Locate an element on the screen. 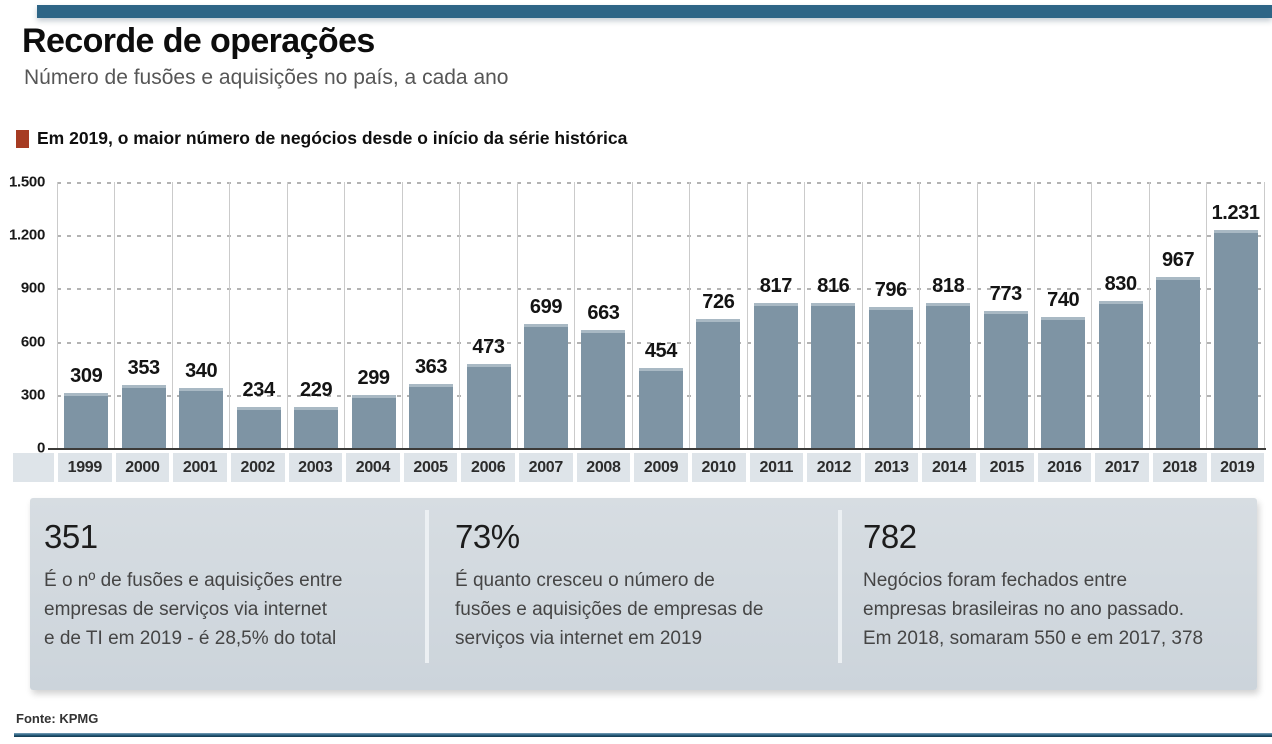  bar-2013 is located at coordinates (890, 377).